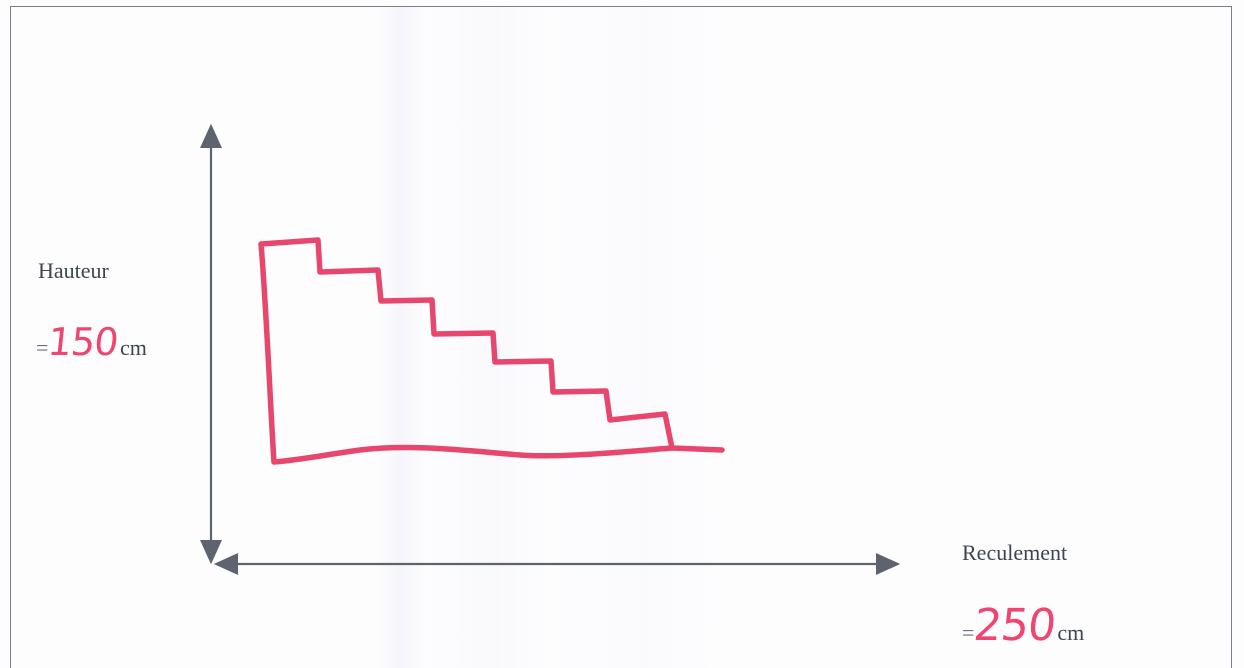 The width and height of the screenshot is (1244, 668). What do you see at coordinates (1015, 552) in the screenshot?
I see `depth-title: Reculement` at bounding box center [1015, 552].